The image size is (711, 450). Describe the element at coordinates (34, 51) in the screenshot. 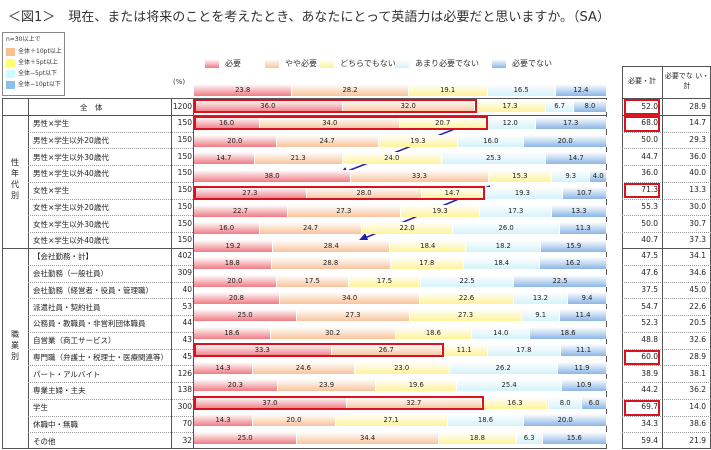

I see `condition-legend-item: 全体＋10pt以上` at that location.